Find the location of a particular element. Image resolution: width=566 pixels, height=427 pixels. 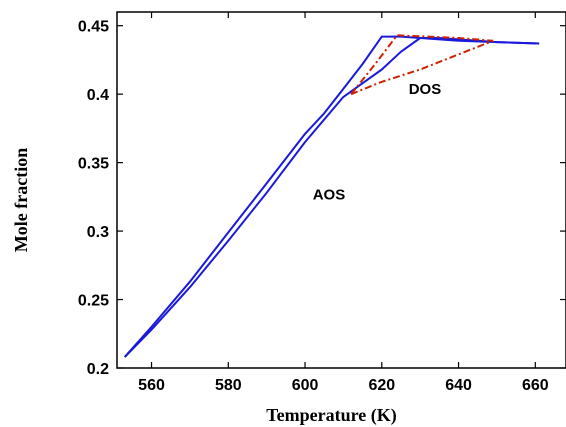

x-tick-label: 660 is located at coordinates (535, 385).